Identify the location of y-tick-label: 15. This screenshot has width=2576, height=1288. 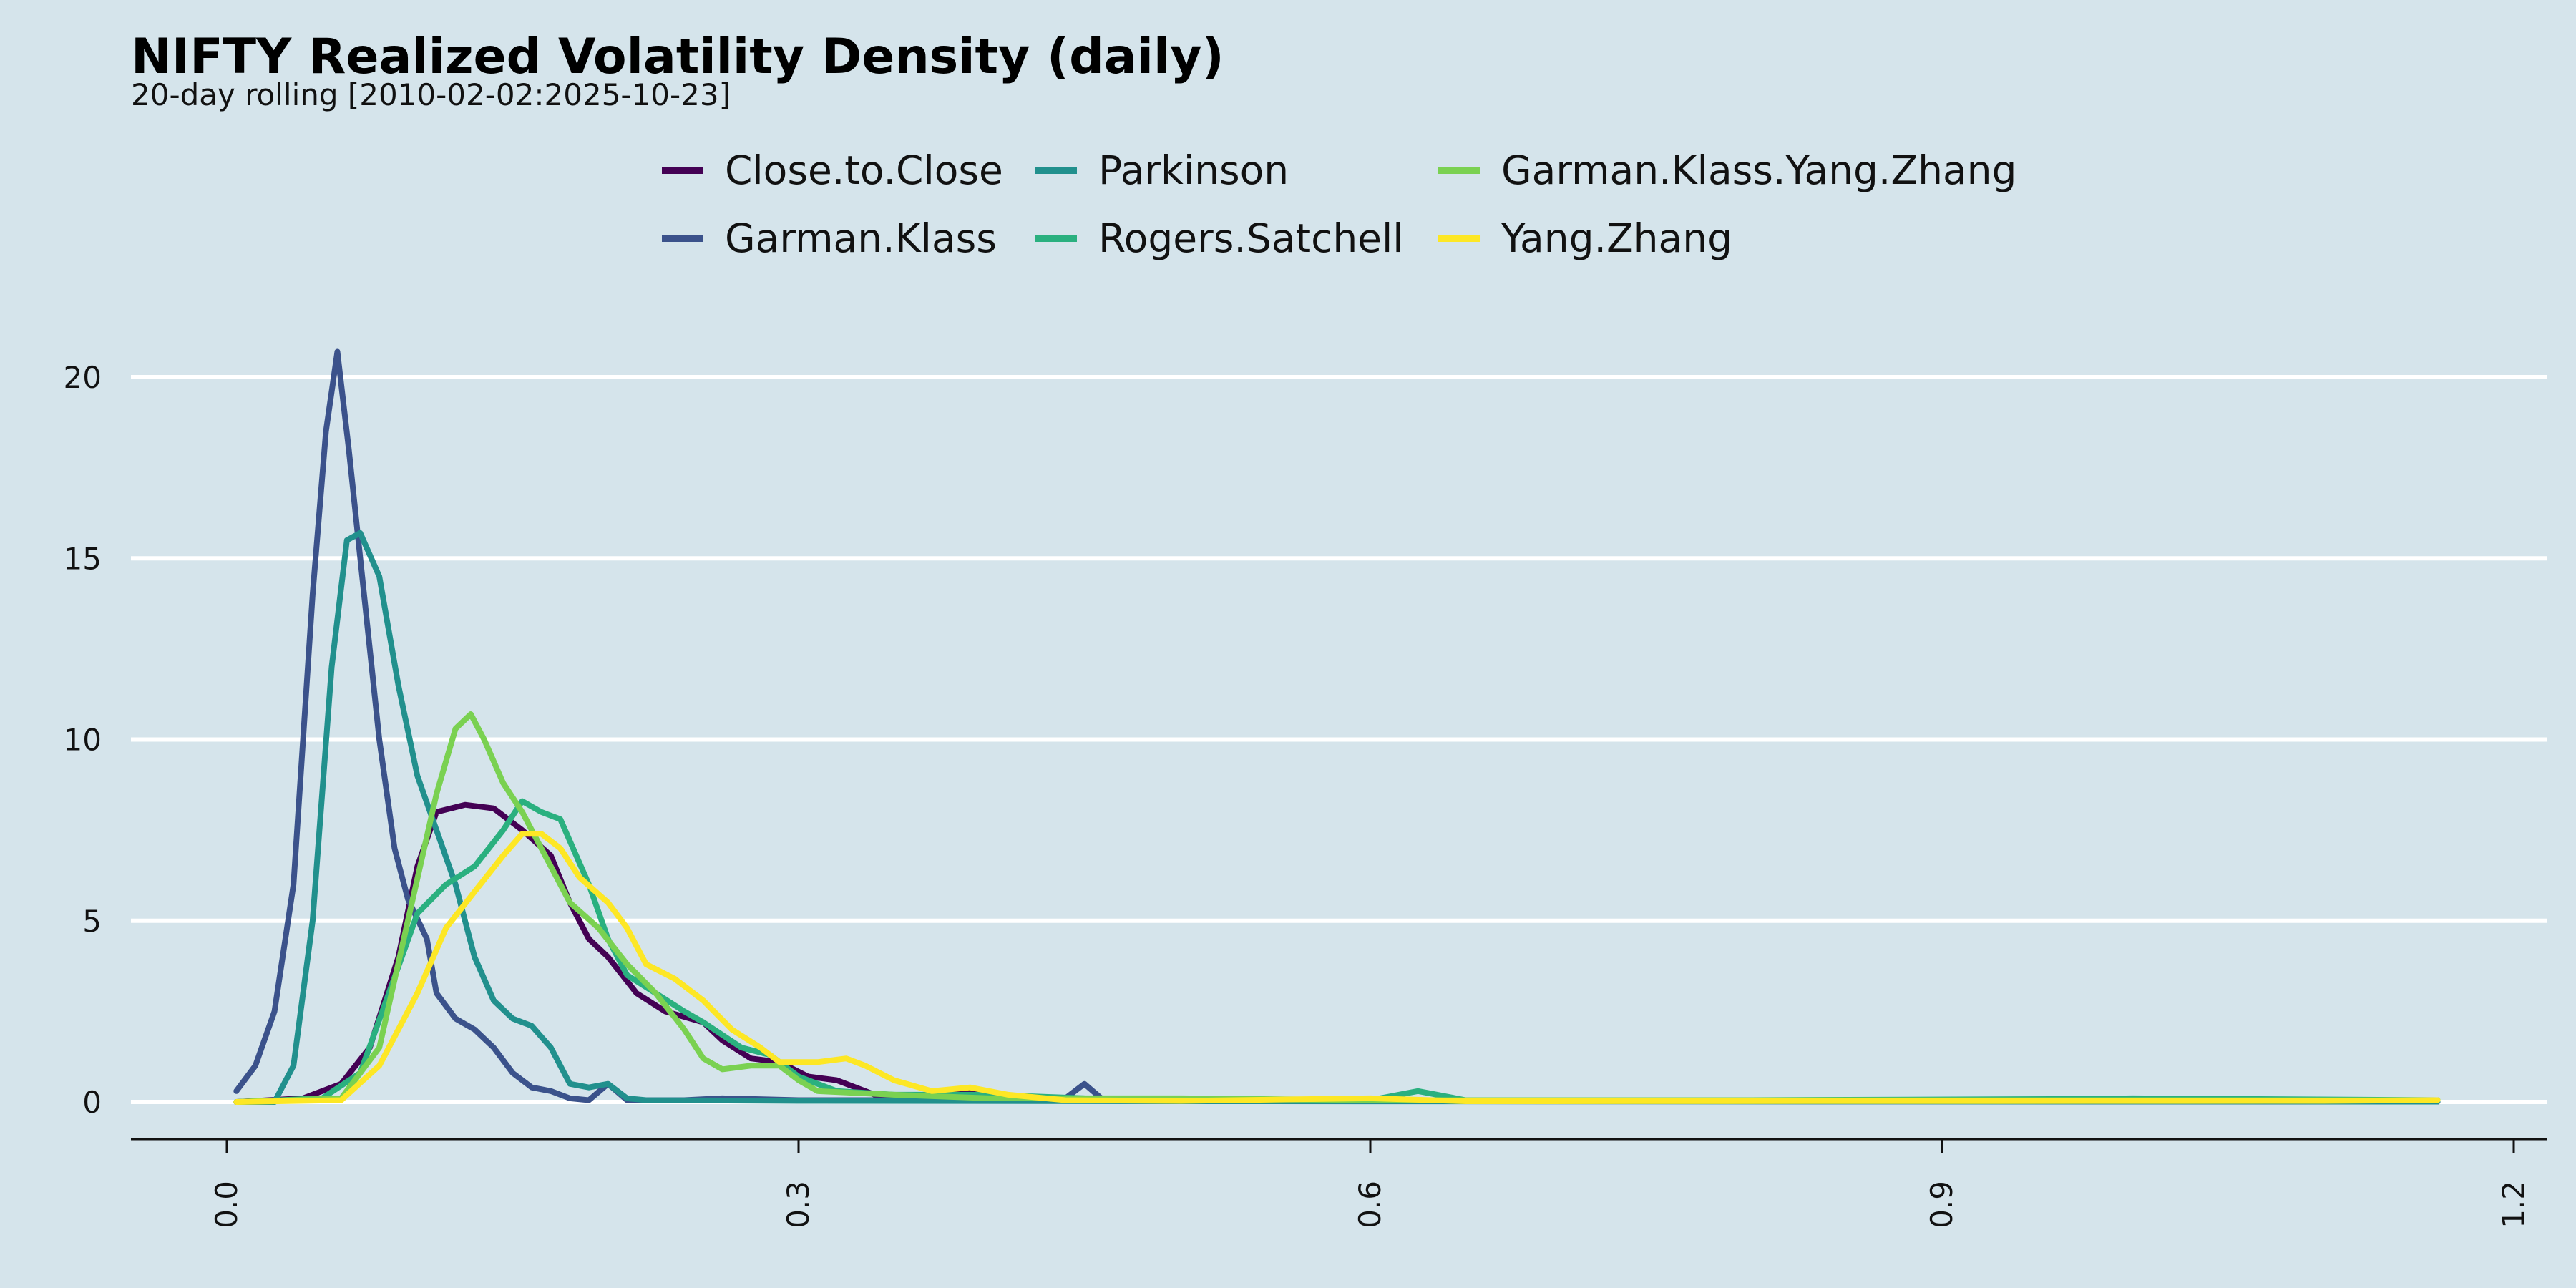
(83, 558).